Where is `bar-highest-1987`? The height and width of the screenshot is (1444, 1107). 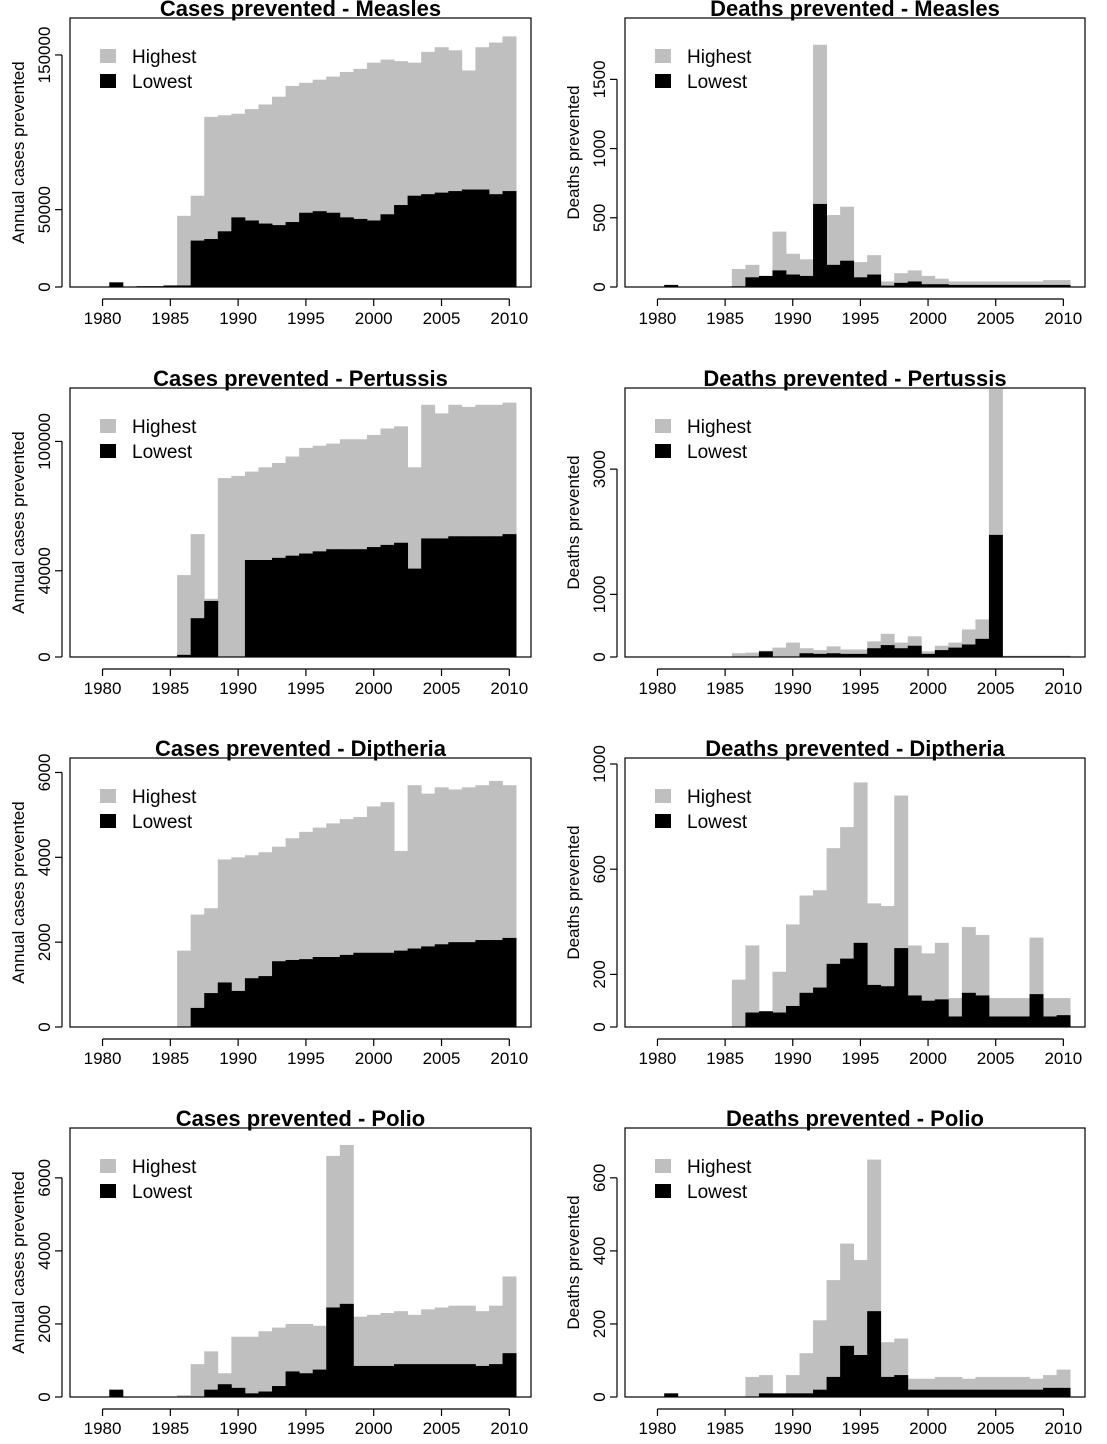 bar-highest-1987 is located at coordinates (197, 1381).